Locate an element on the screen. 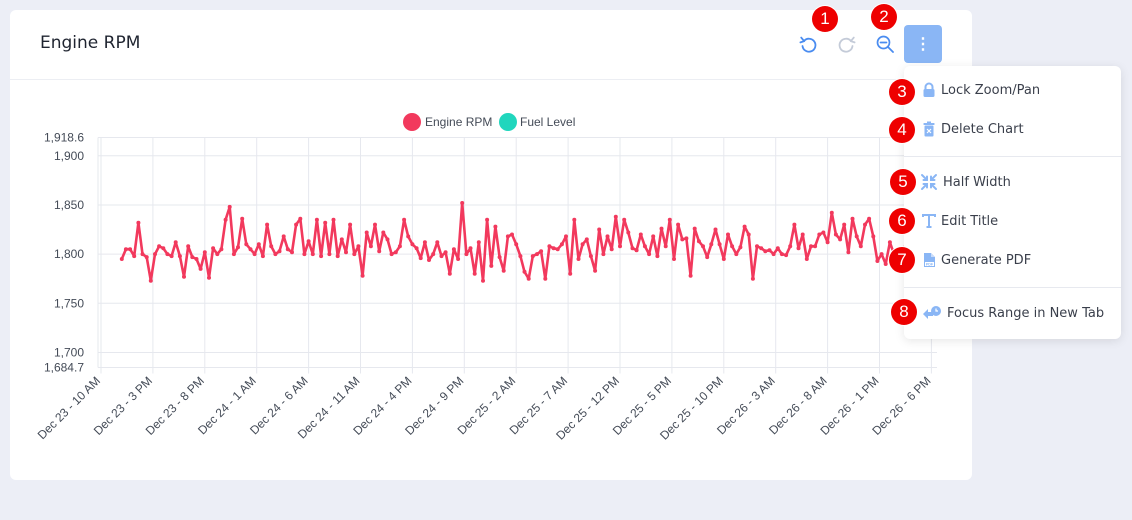  svg-text: PDF is located at coordinates (930, 264).